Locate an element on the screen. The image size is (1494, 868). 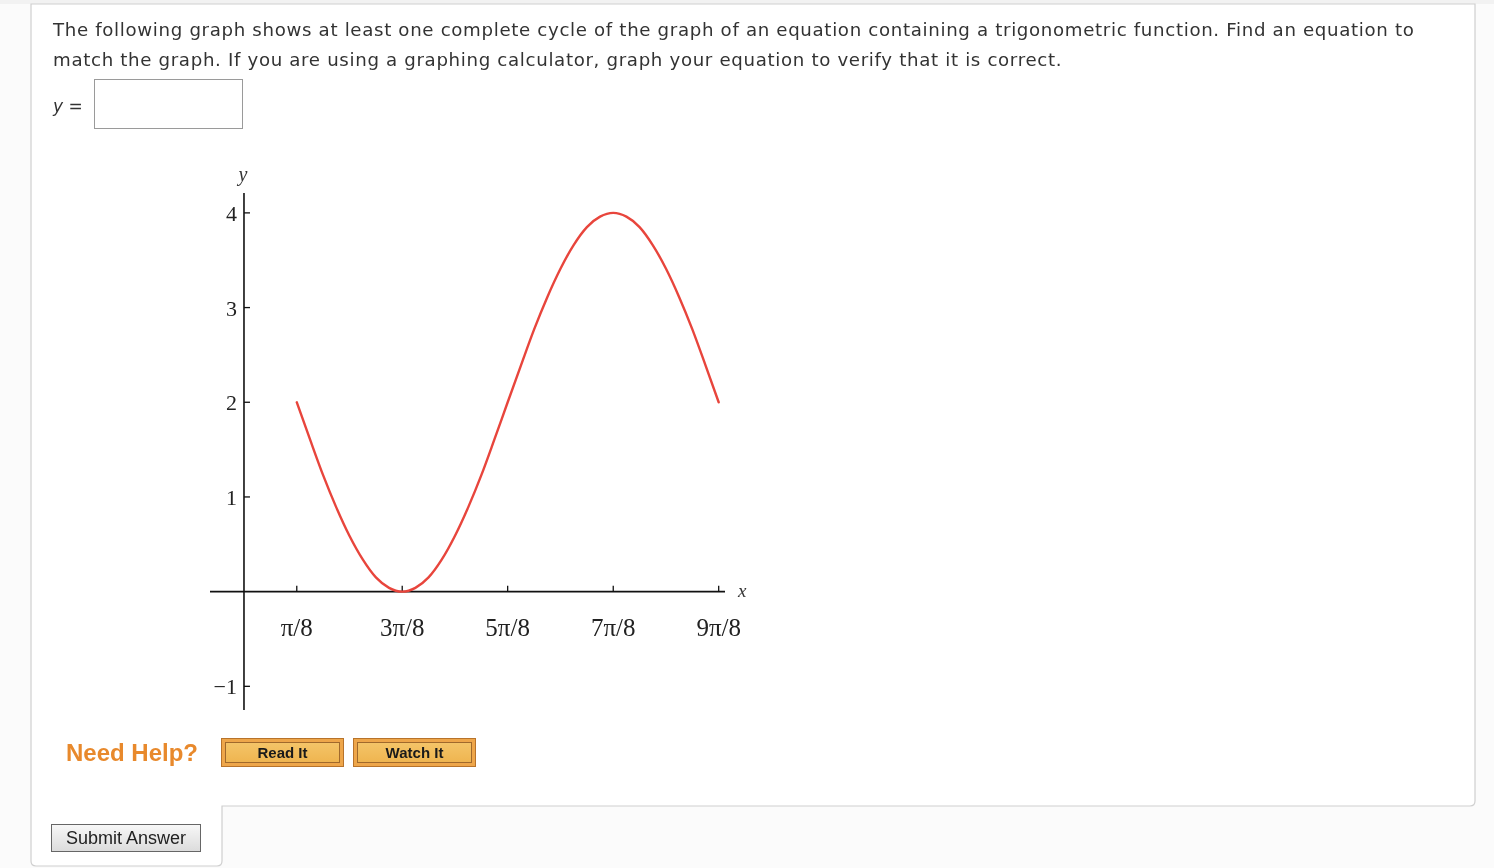
line-series is located at coordinates (507, 402).